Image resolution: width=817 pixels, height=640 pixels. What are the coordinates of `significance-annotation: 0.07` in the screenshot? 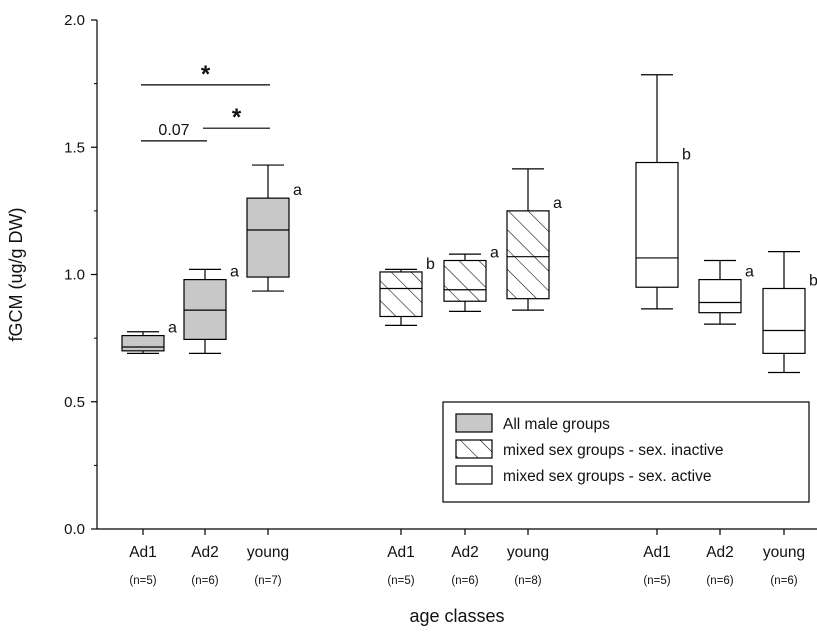 It's located at (173, 130).